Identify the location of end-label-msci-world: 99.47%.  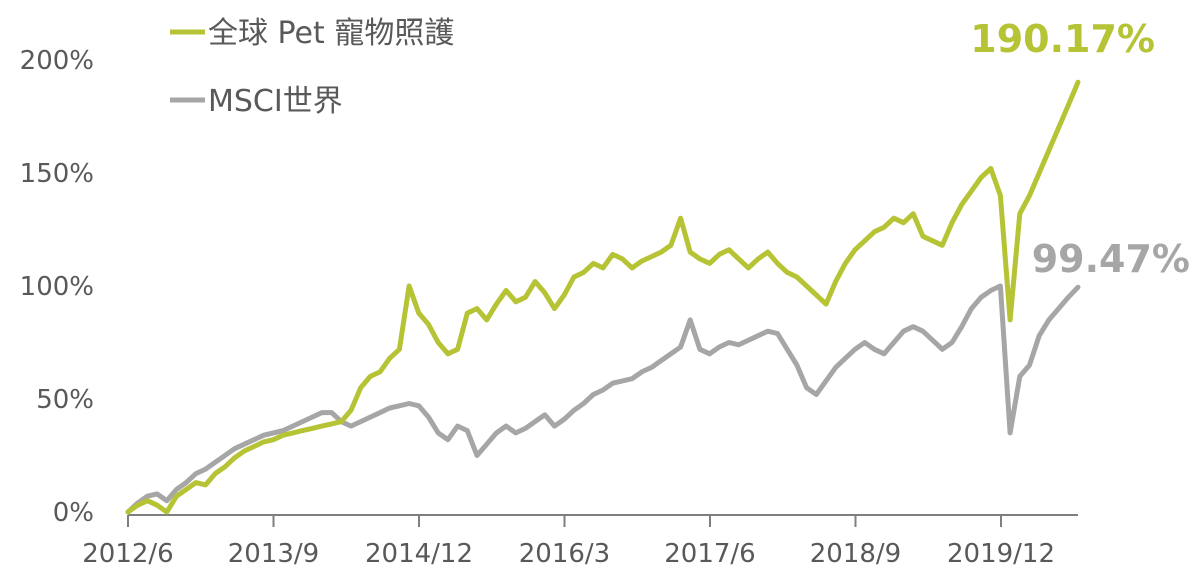
(1111, 259).